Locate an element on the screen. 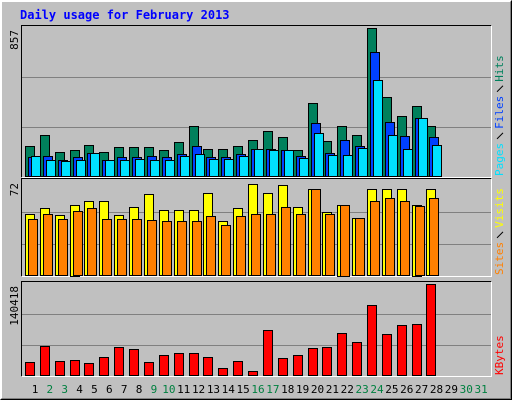 The width and height of the screenshot is (512, 400). x-tick-label: 14 is located at coordinates (229, 389).